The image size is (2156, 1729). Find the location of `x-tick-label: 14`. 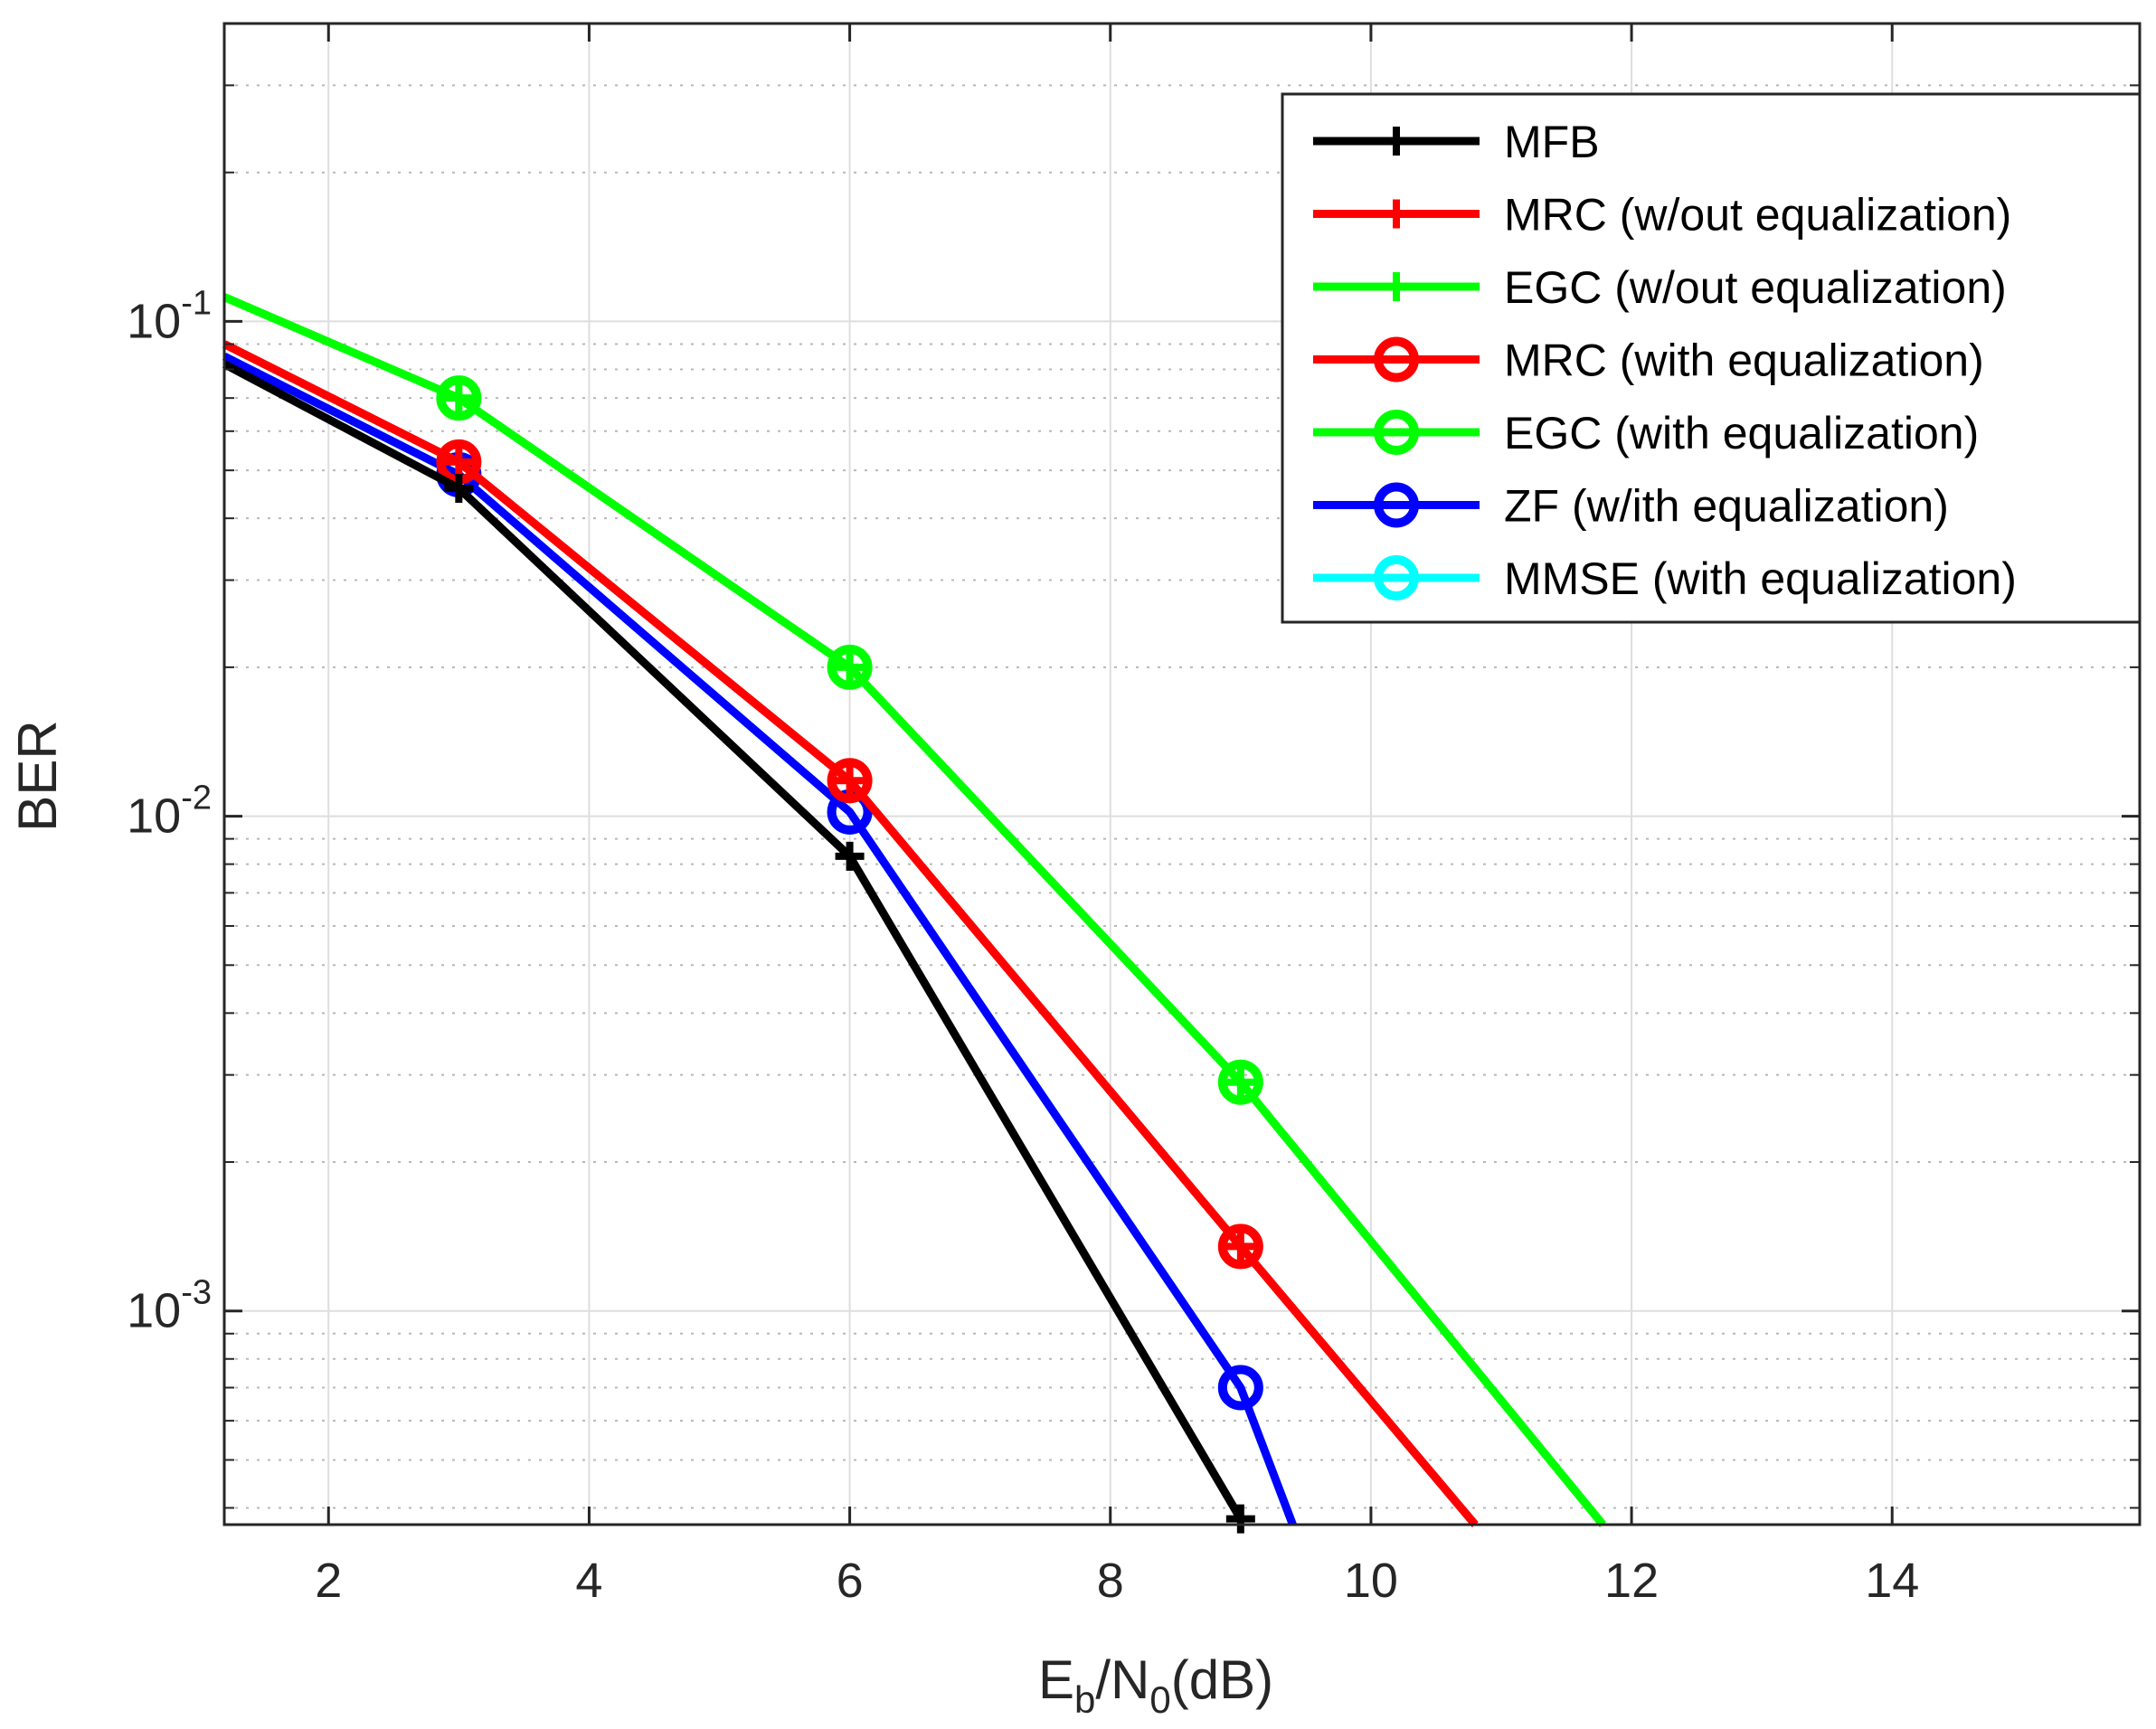

x-tick-label: 14 is located at coordinates (1892, 1581).